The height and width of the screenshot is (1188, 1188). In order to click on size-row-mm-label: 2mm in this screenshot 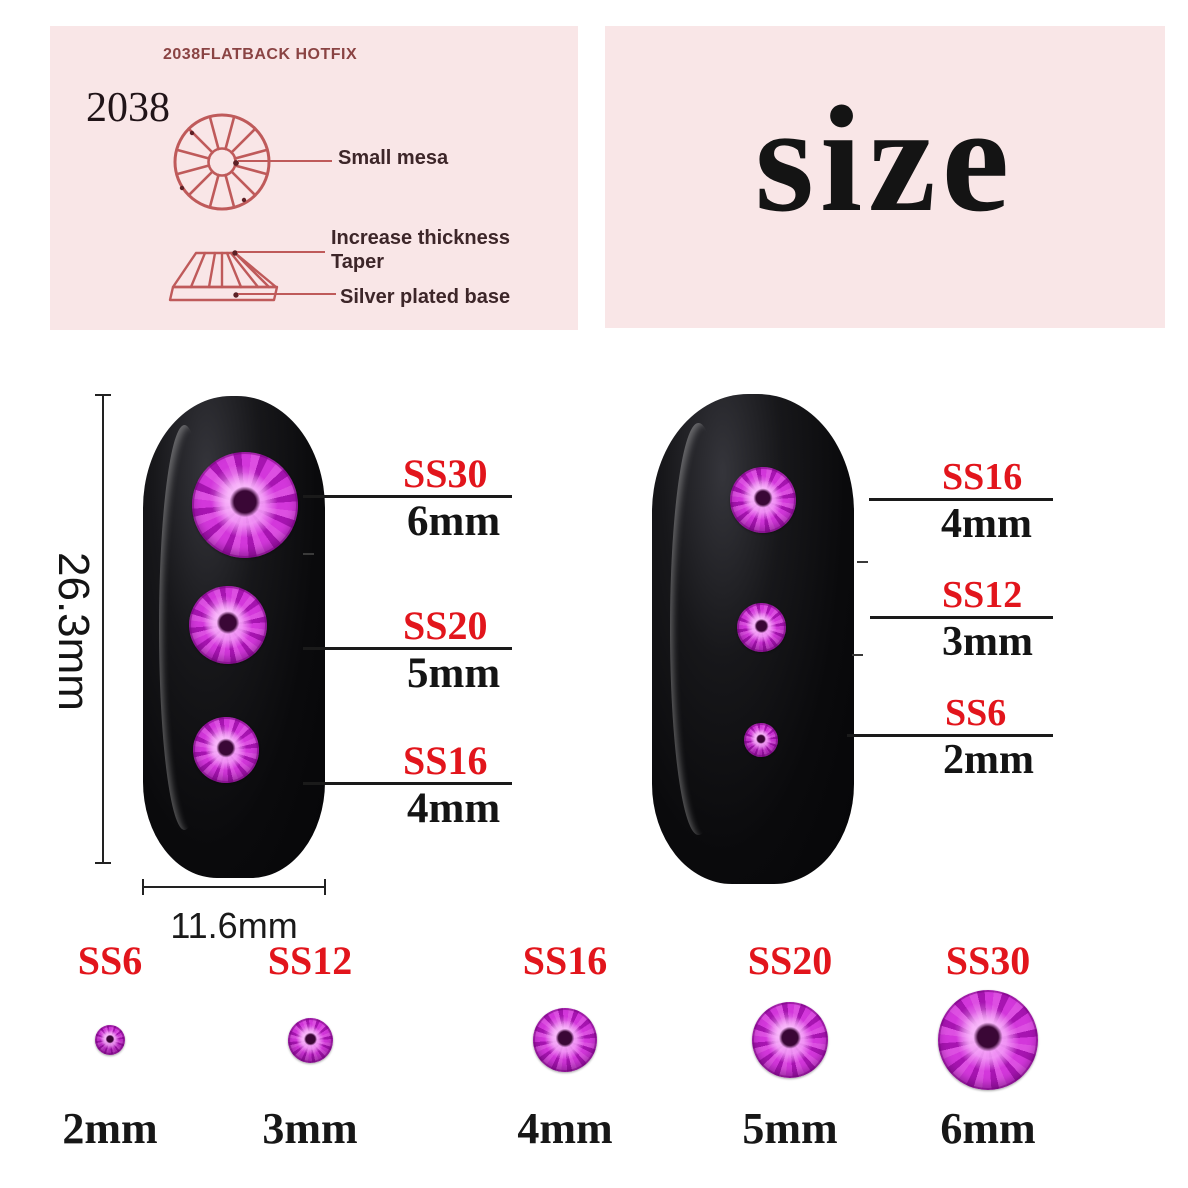, I will do `click(110, 1128)`.